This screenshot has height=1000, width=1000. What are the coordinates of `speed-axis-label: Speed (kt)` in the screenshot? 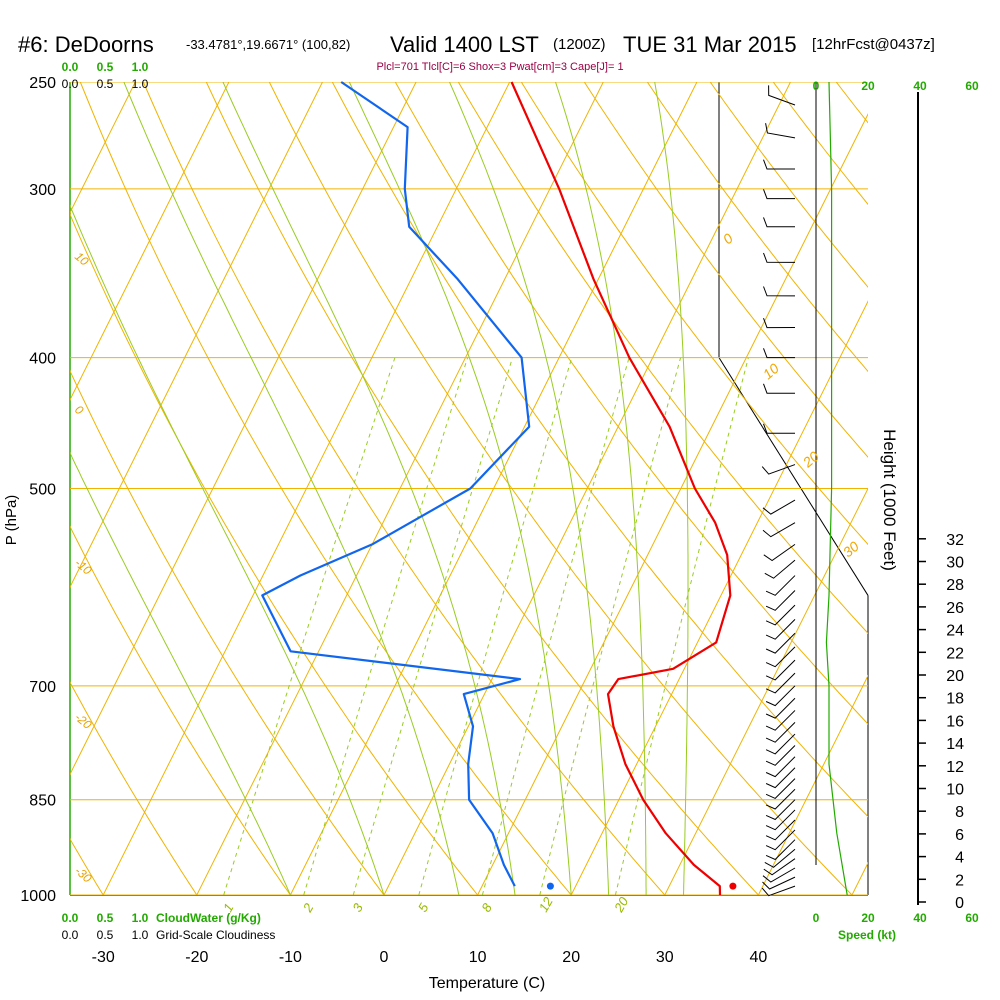 It's located at (867, 935).